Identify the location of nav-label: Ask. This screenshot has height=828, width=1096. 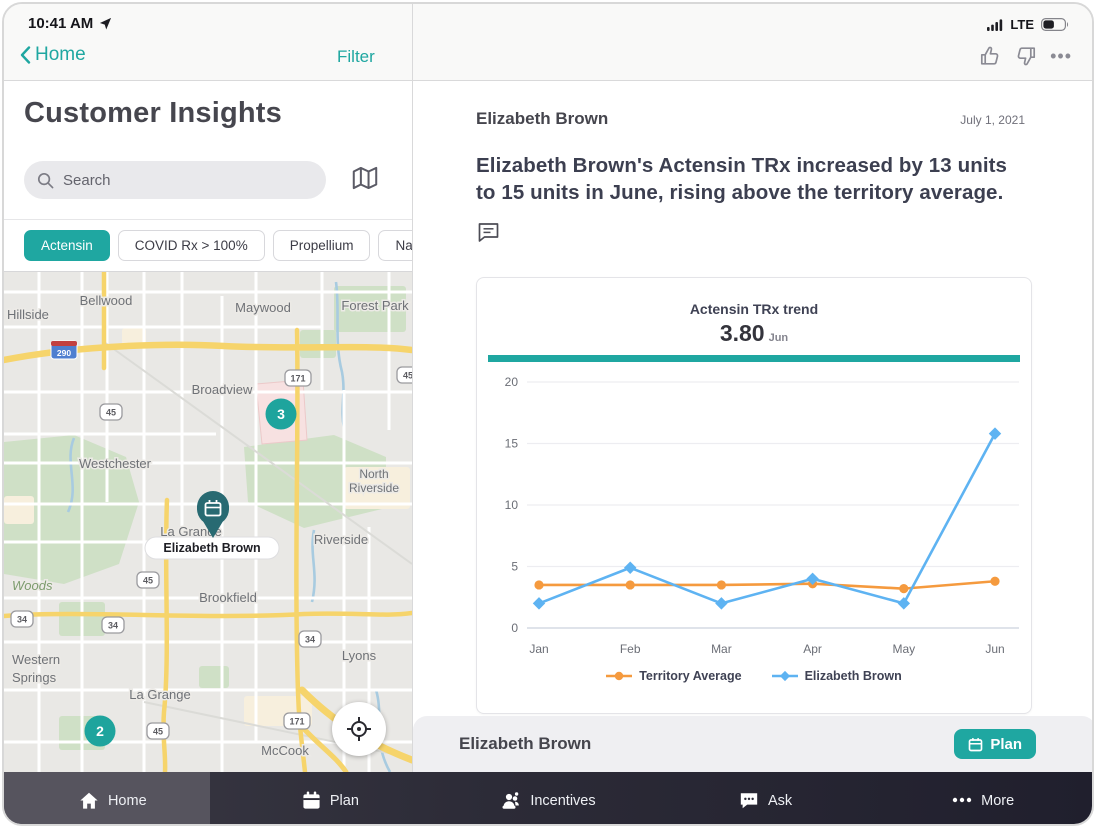
(780, 800).